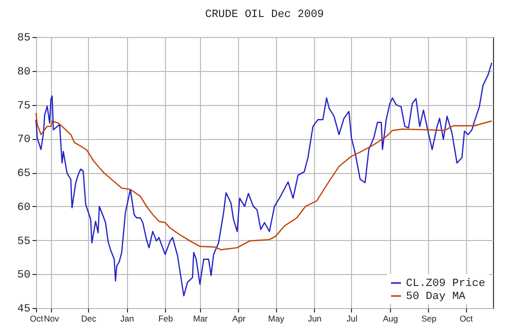  What do you see at coordinates (23, 208) in the screenshot?
I see `y-tick-label: 60` at bounding box center [23, 208].